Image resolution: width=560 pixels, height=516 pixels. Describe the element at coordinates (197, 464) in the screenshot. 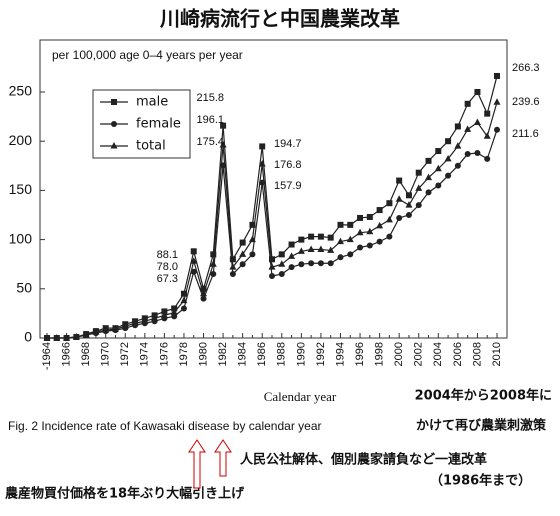

I see `arrow` at that location.